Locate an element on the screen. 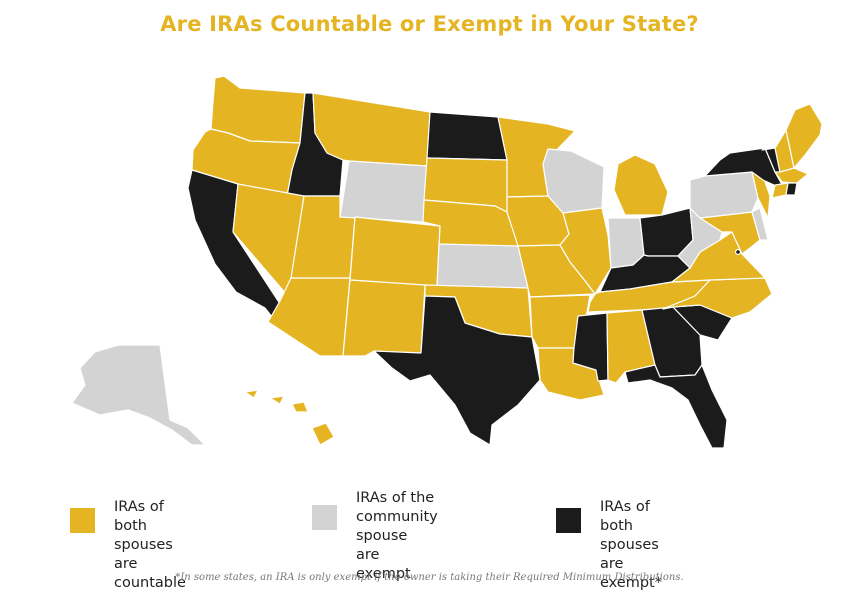  dc-marker is located at coordinates (737, 252).